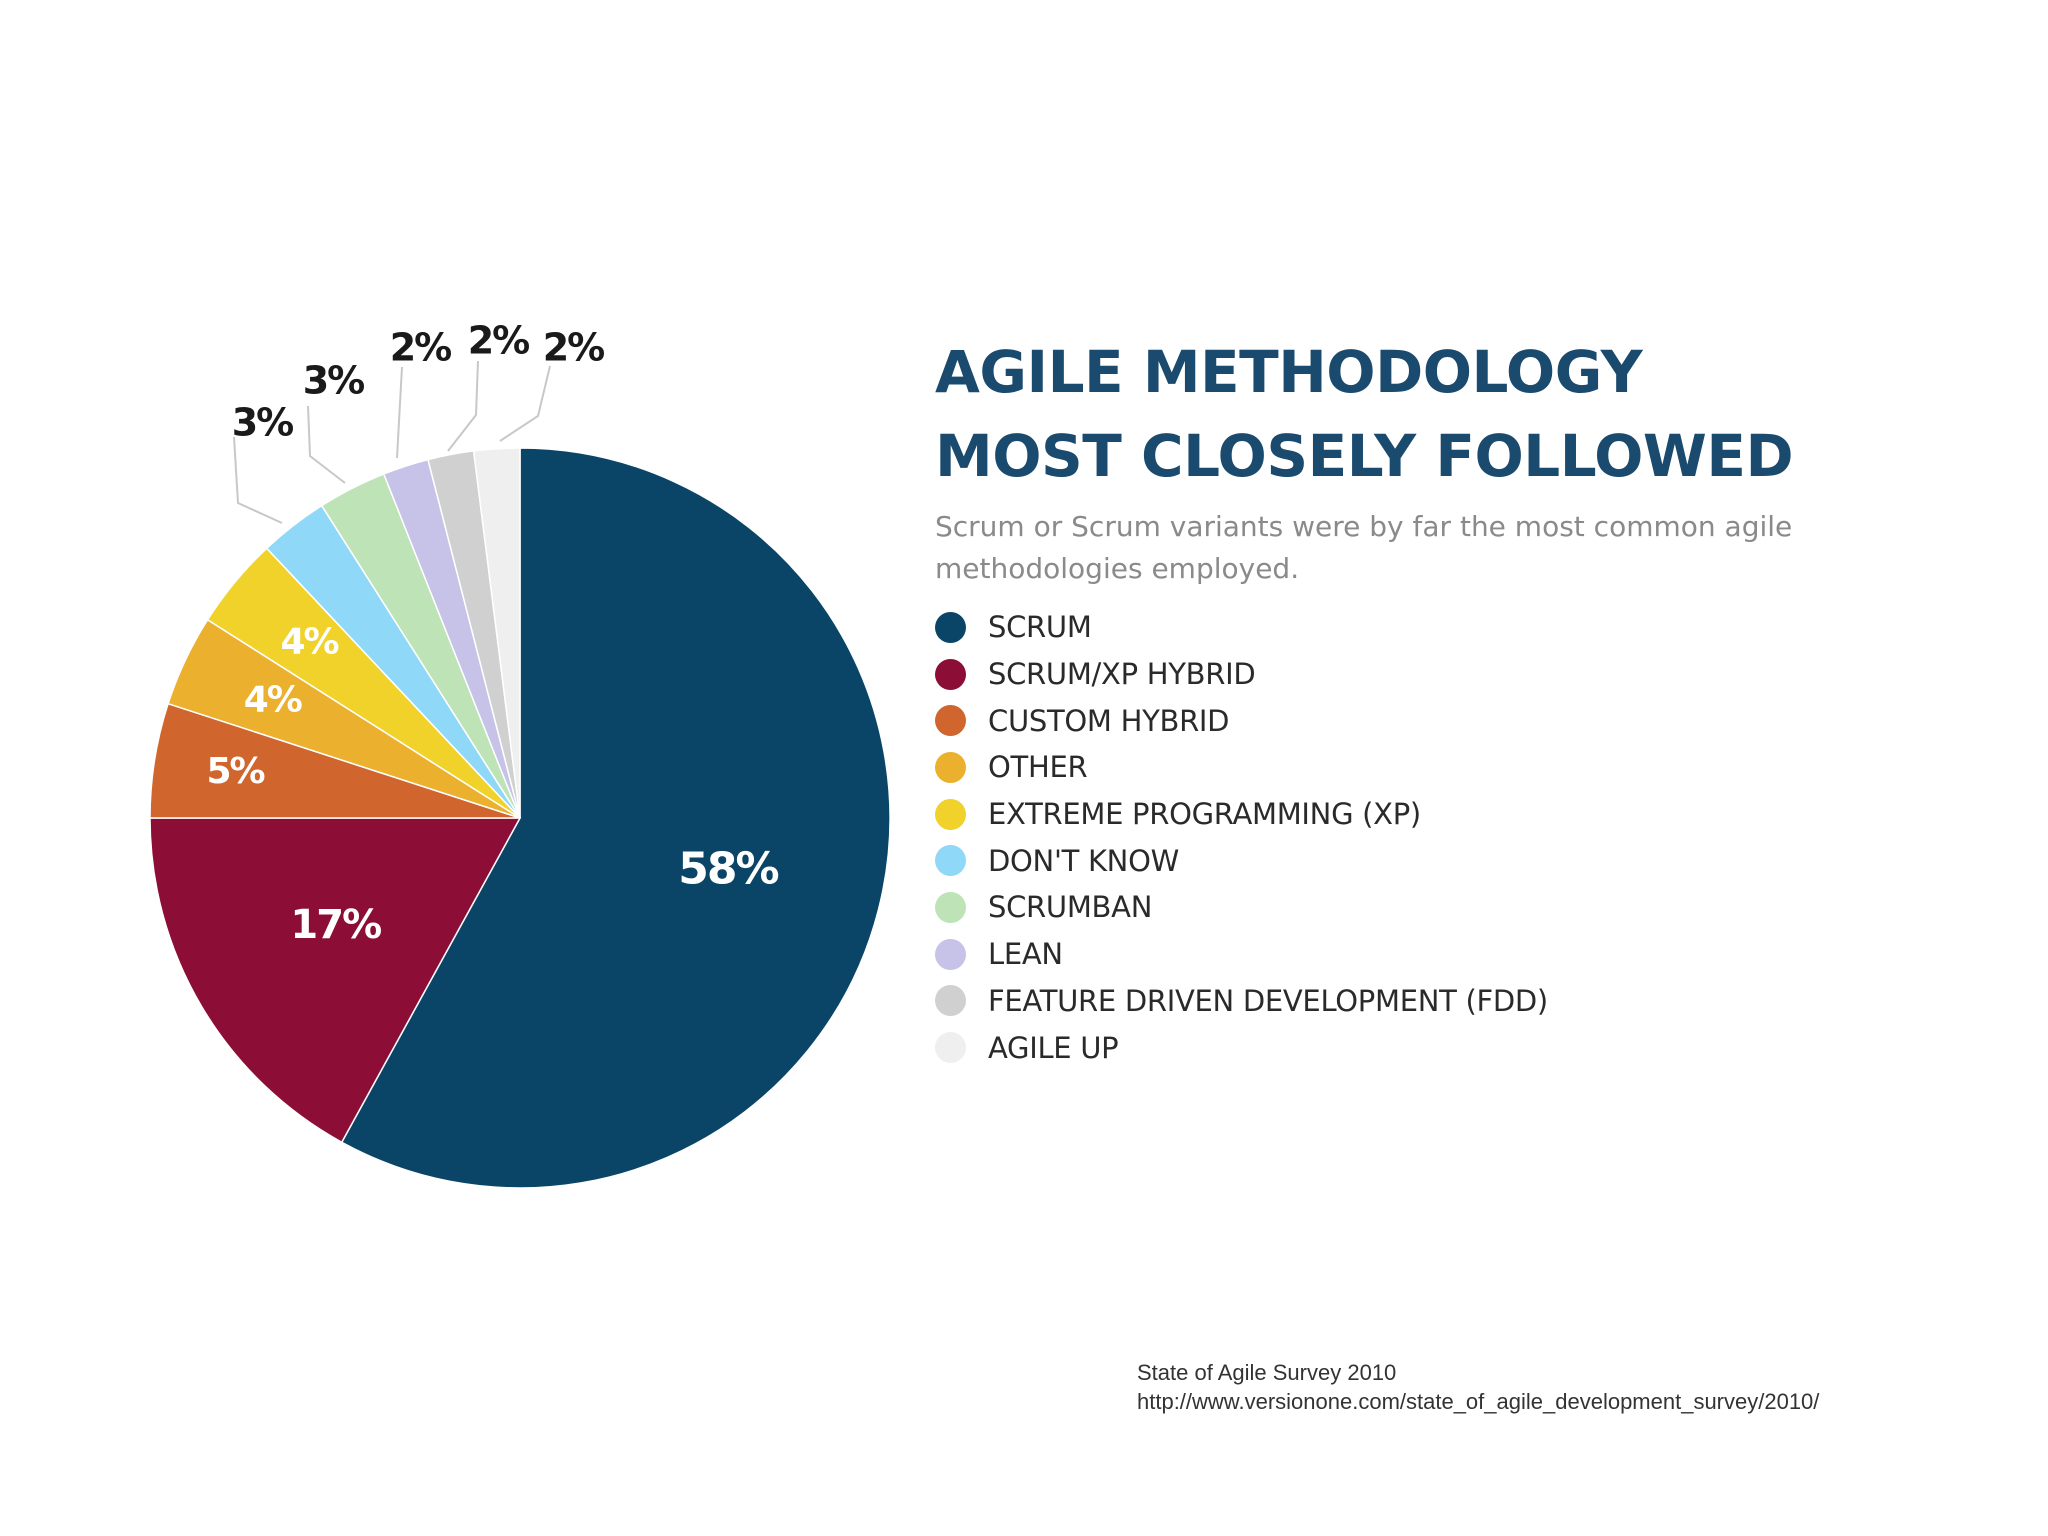  Describe the element at coordinates (1241, 907) in the screenshot. I see `legend-item-scrumban: SCRUMBAN` at that location.